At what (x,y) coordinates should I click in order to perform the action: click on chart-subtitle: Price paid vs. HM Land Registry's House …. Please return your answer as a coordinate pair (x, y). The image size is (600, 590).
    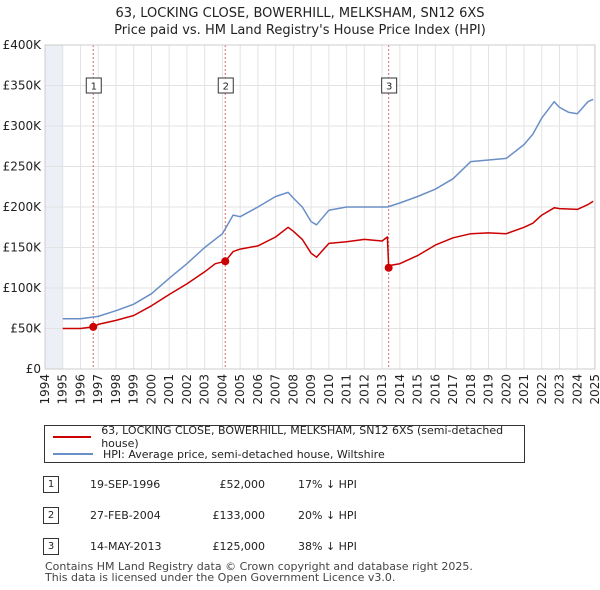
    Looking at the image, I should click on (300, 30).